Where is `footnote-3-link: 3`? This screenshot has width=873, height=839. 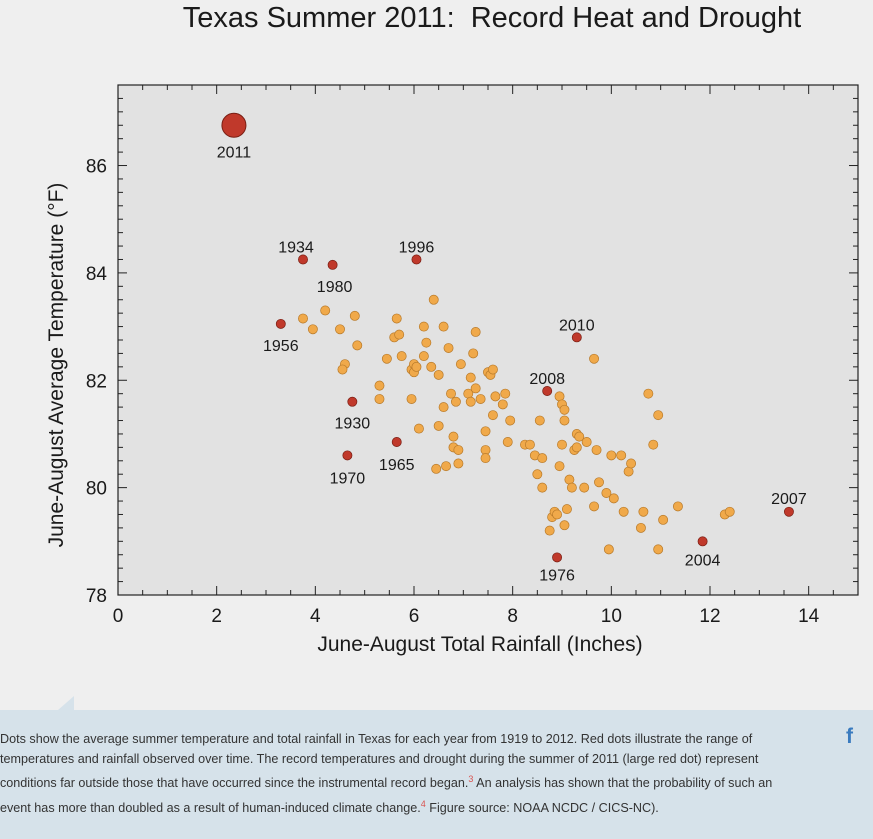
footnote-3-link: 3 is located at coordinates (471, 779).